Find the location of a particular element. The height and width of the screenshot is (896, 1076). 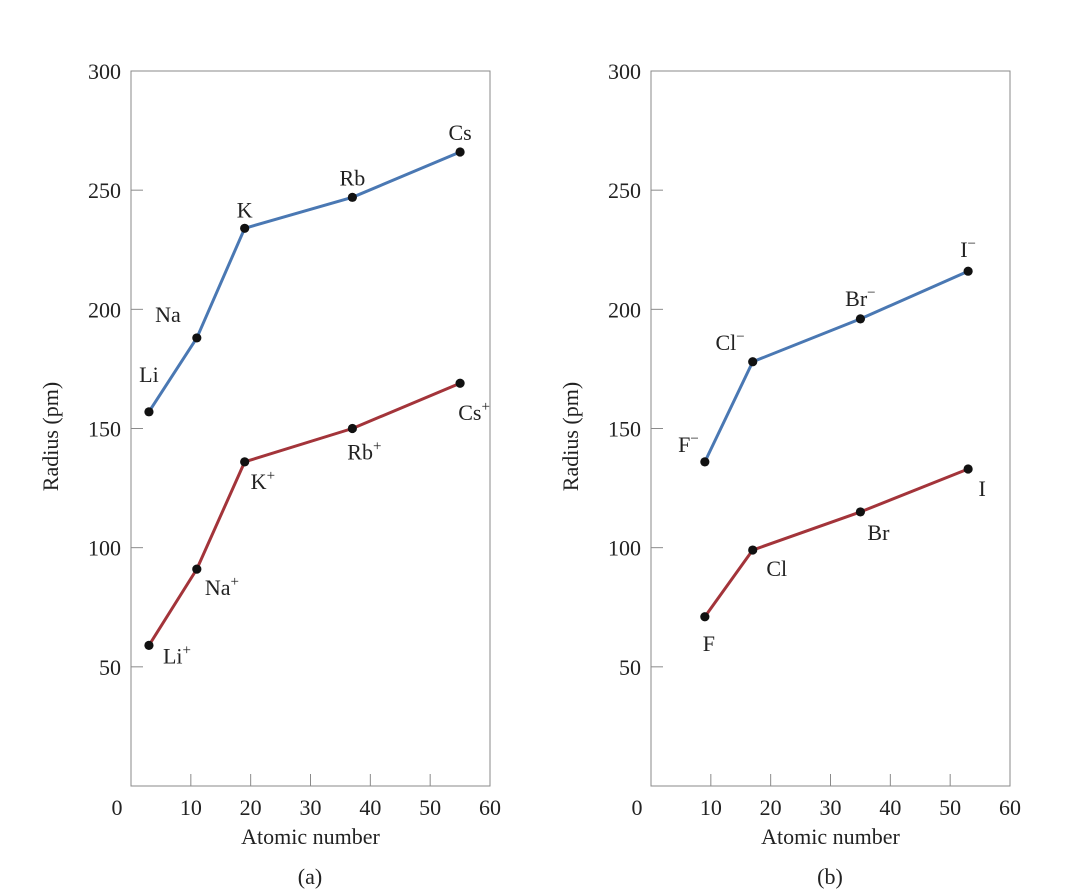

point-label: Li+ is located at coordinates (177, 655).